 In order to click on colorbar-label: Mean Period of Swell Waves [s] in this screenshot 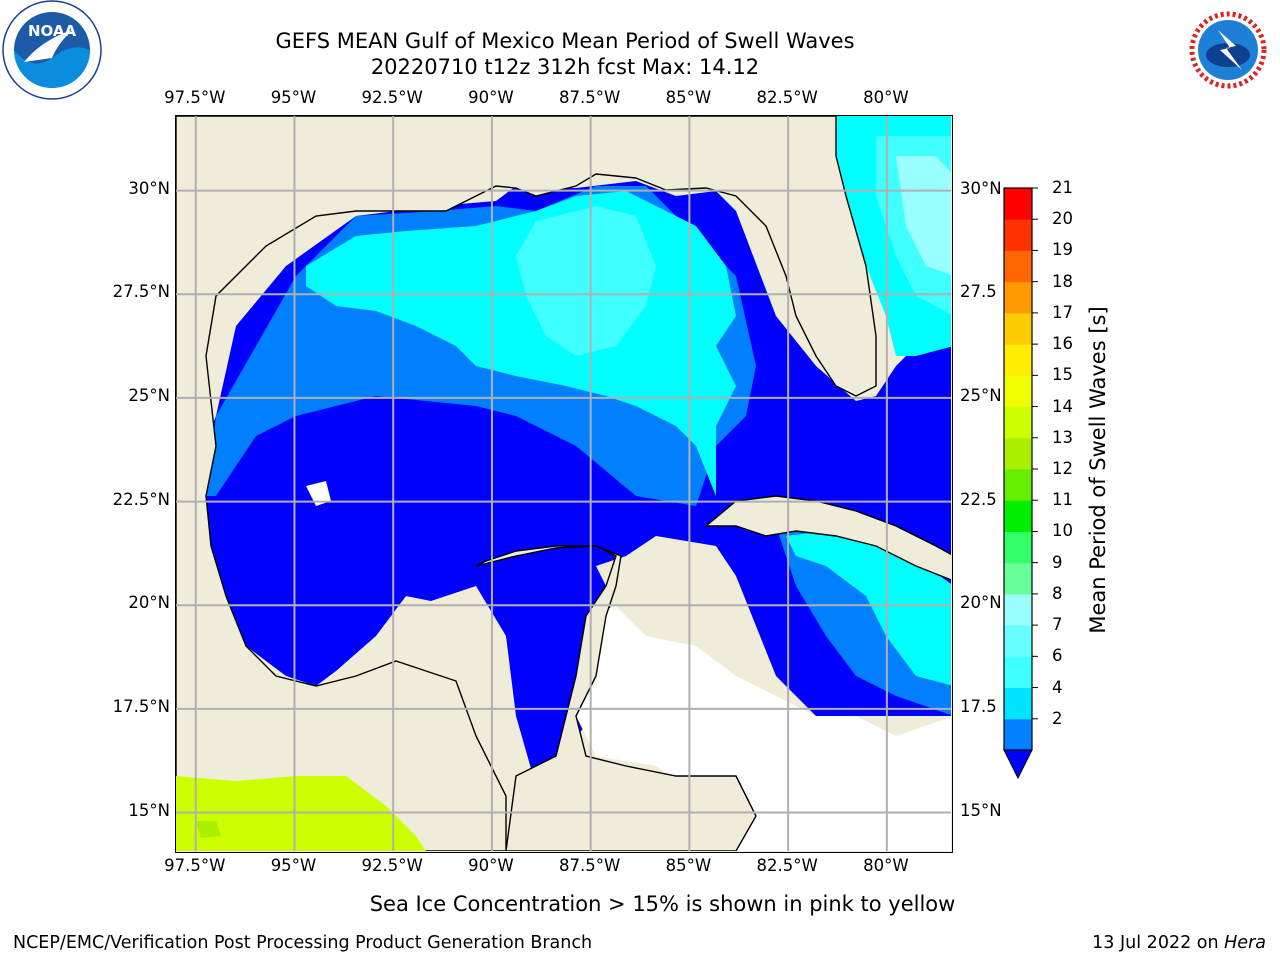, I will do `click(1098, 470)`.